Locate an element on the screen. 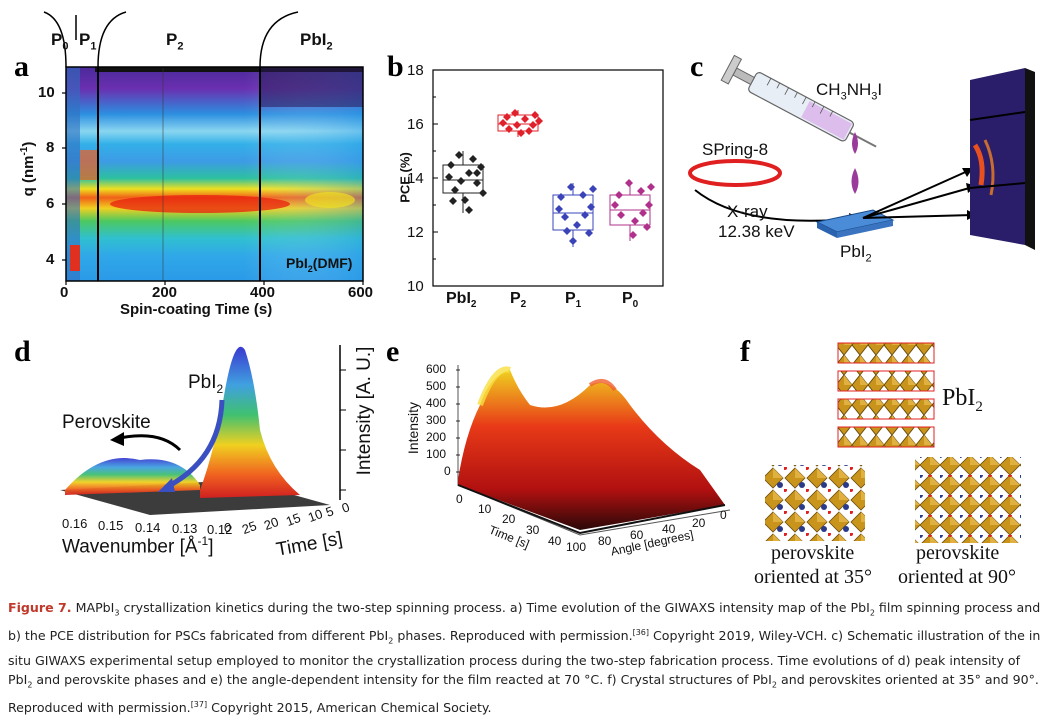  panel-f-left-label-1: perovskite is located at coordinates (813, 553).